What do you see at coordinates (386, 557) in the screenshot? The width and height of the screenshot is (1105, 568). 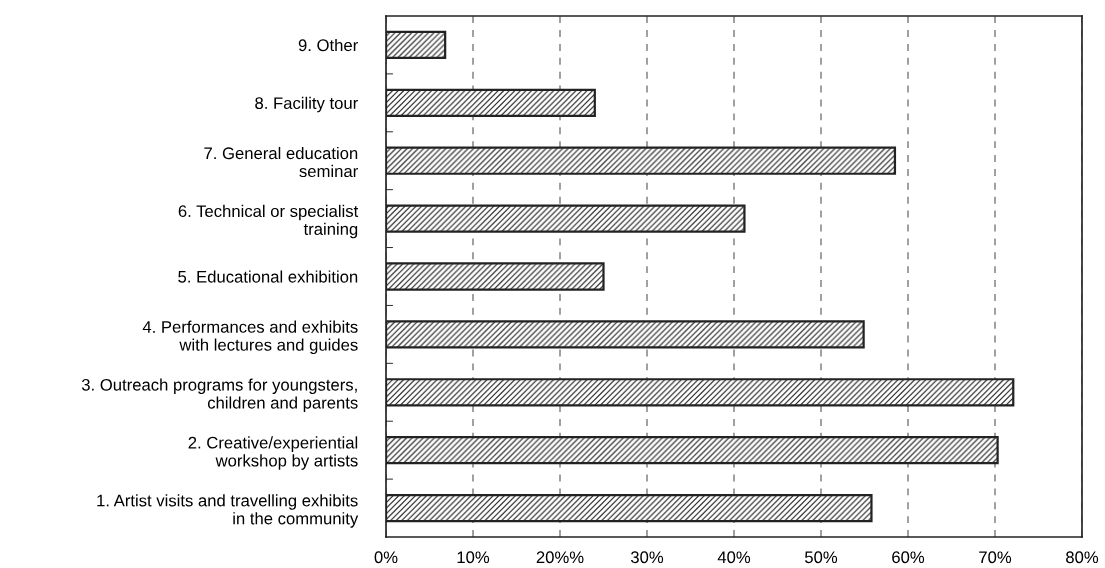 I see `x-tick-label: 0%` at bounding box center [386, 557].